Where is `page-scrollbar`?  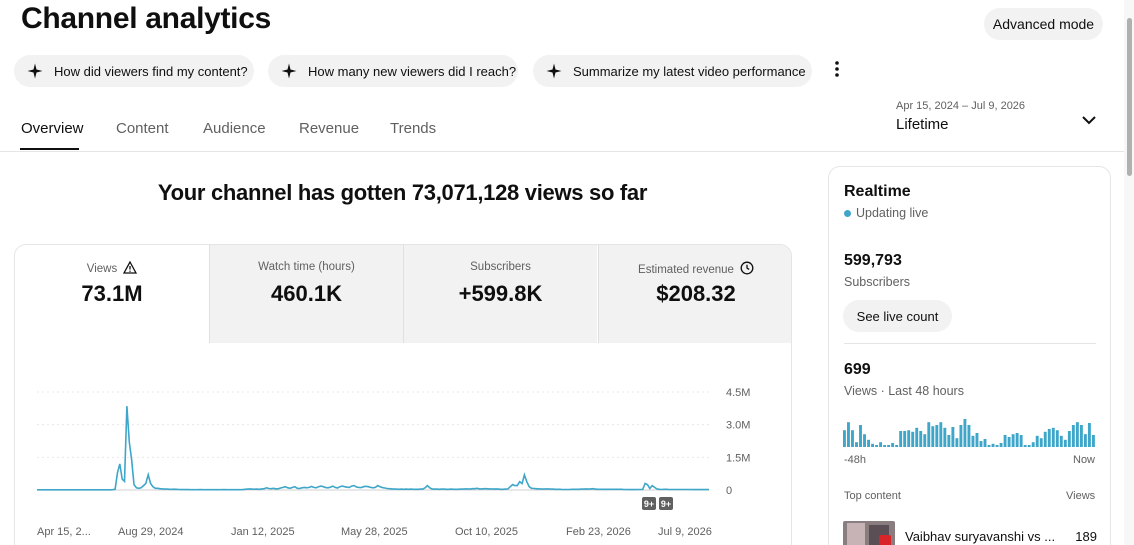
page-scrollbar is located at coordinates (1129, 272).